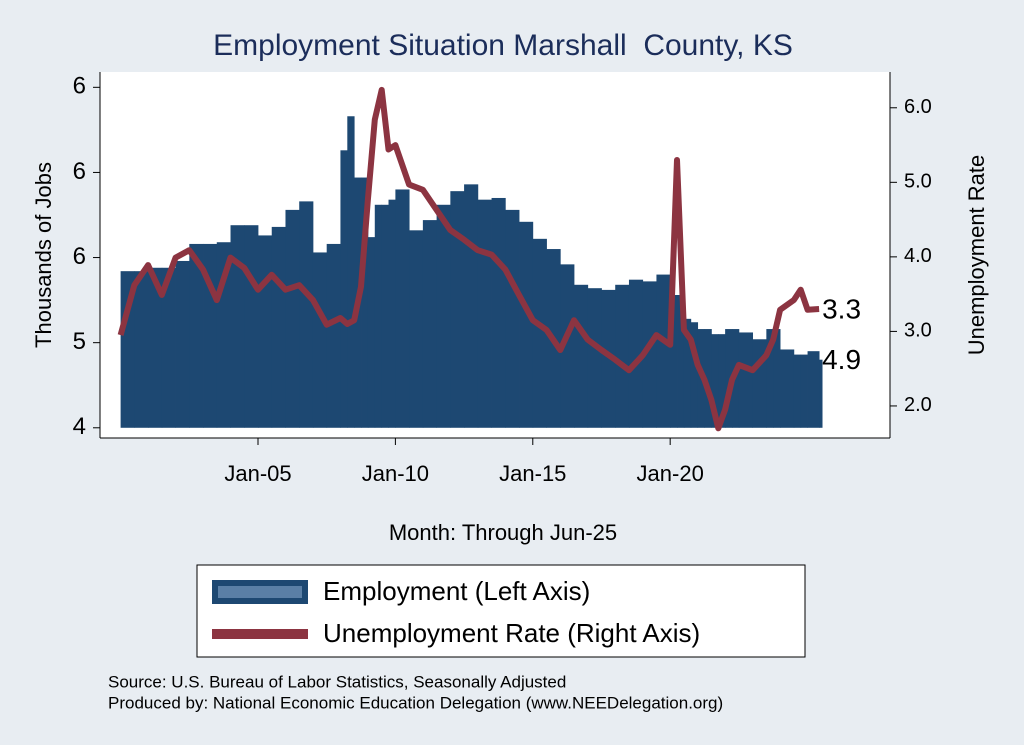  I want to click on x-tick-label: Jan-20, so click(670, 473).